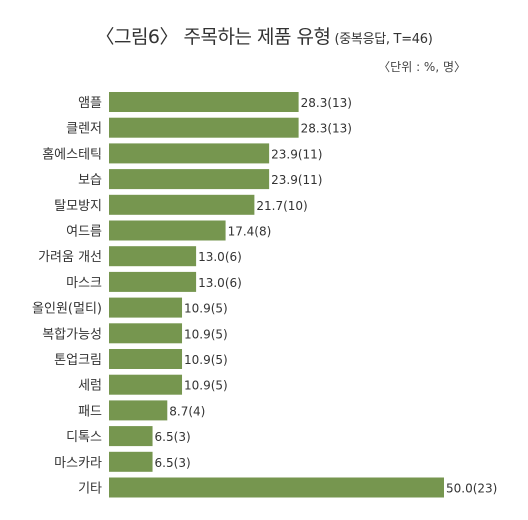 The image size is (528, 520). I want to click on value-label-15: 50.0(23), so click(471, 489).